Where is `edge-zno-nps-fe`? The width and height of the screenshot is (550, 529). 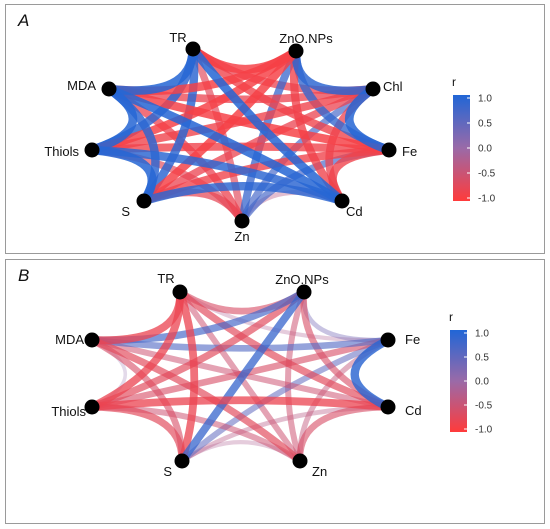
edge-zno-nps-fe is located at coordinates (346, 316).